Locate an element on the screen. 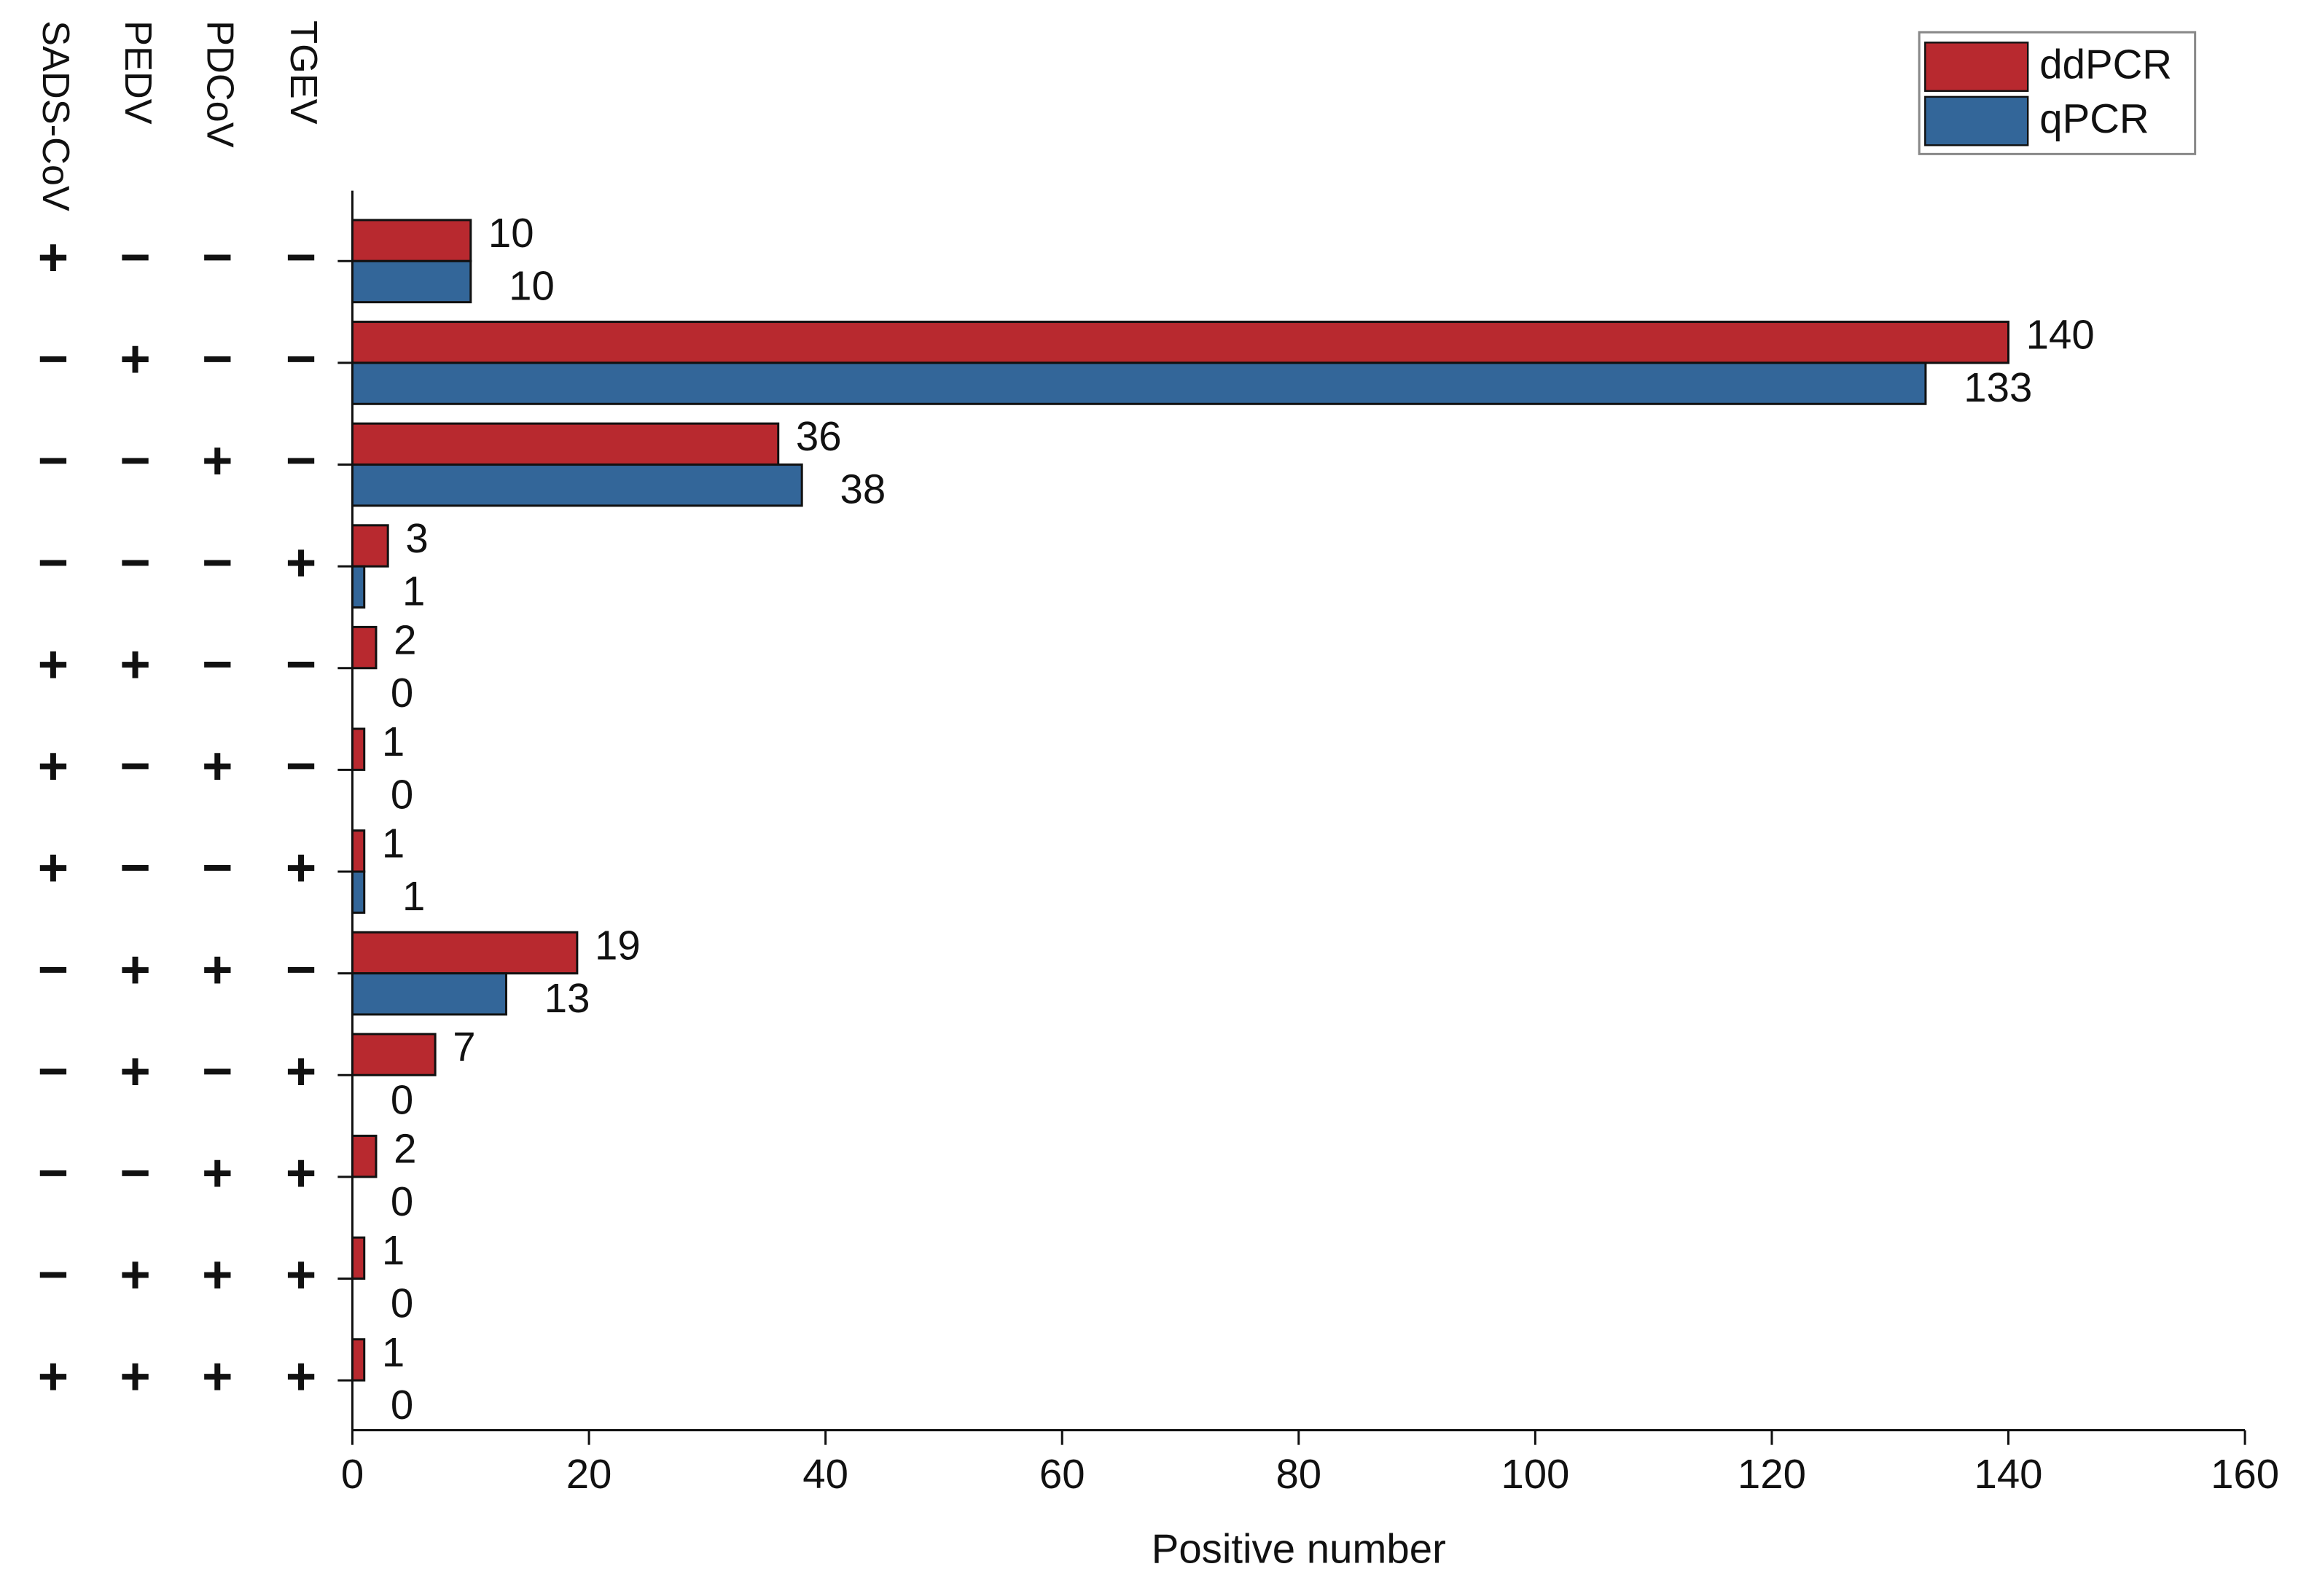 This screenshot has width=2301, height=1596. x-tick-label: 100 is located at coordinates (1535, 1474).